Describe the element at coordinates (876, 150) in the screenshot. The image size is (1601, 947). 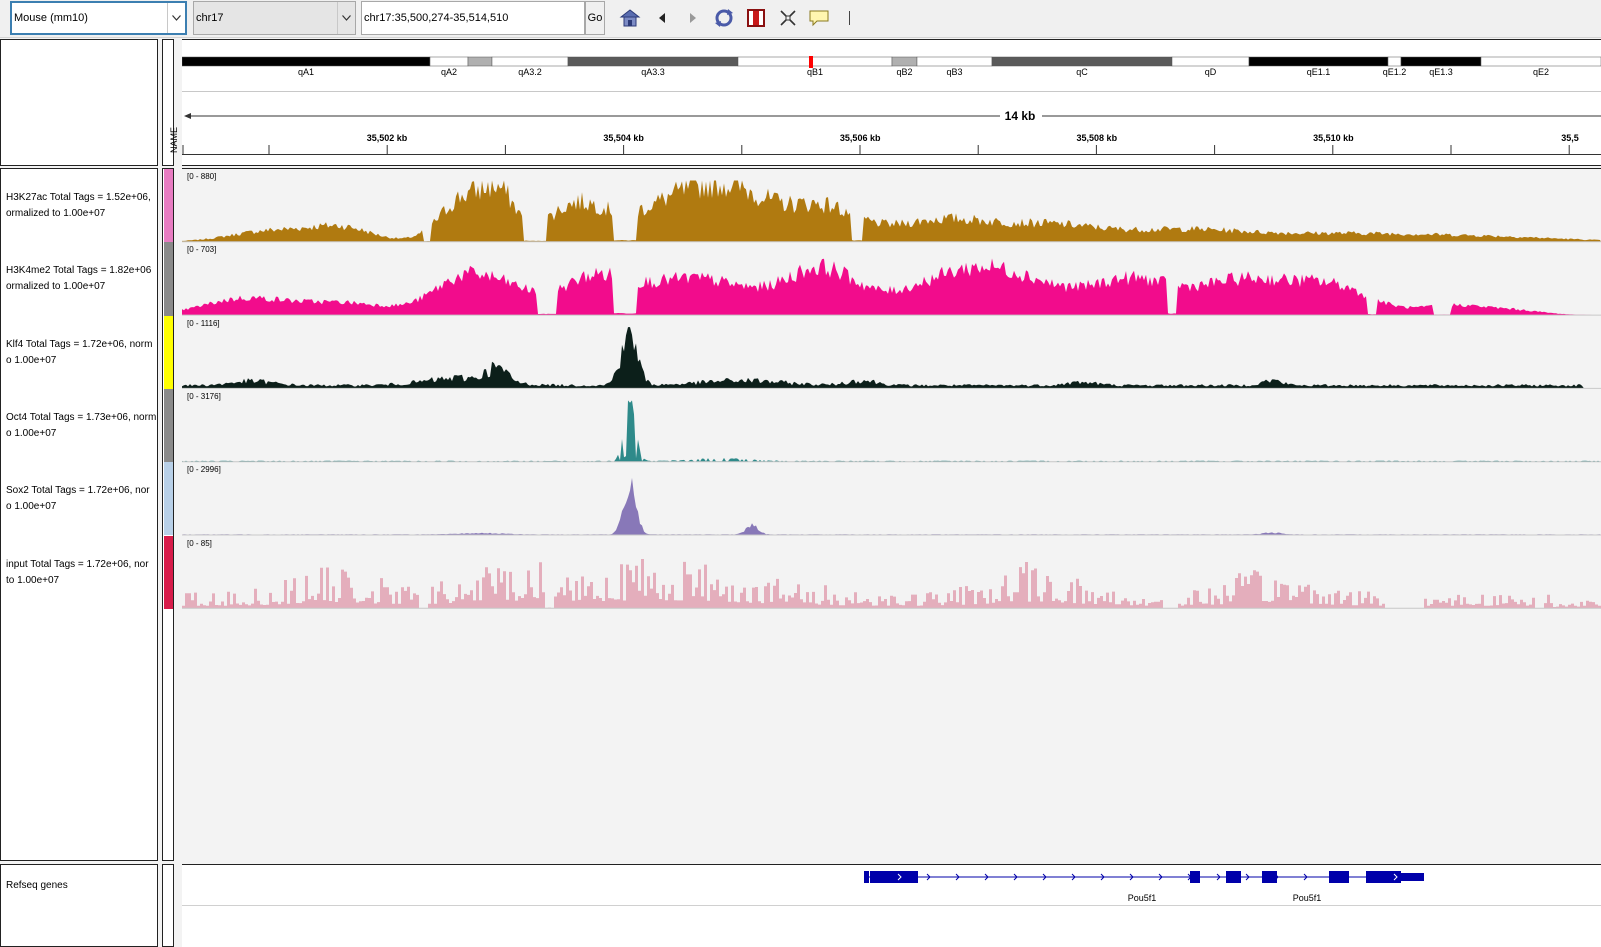
I see `ruler-ticks` at that location.